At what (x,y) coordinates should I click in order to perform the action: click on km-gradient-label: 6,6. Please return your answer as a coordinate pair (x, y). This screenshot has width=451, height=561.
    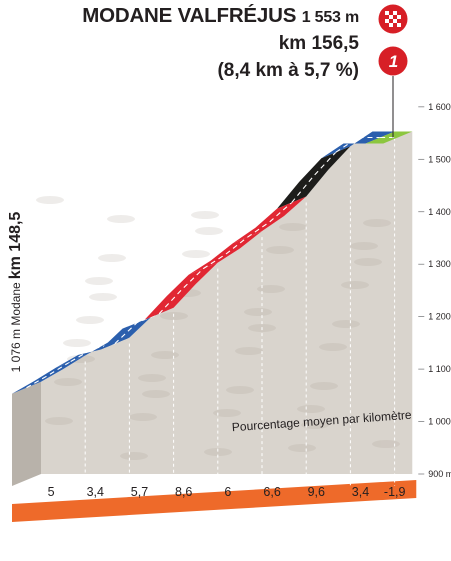
    Looking at the image, I should click on (271, 492).